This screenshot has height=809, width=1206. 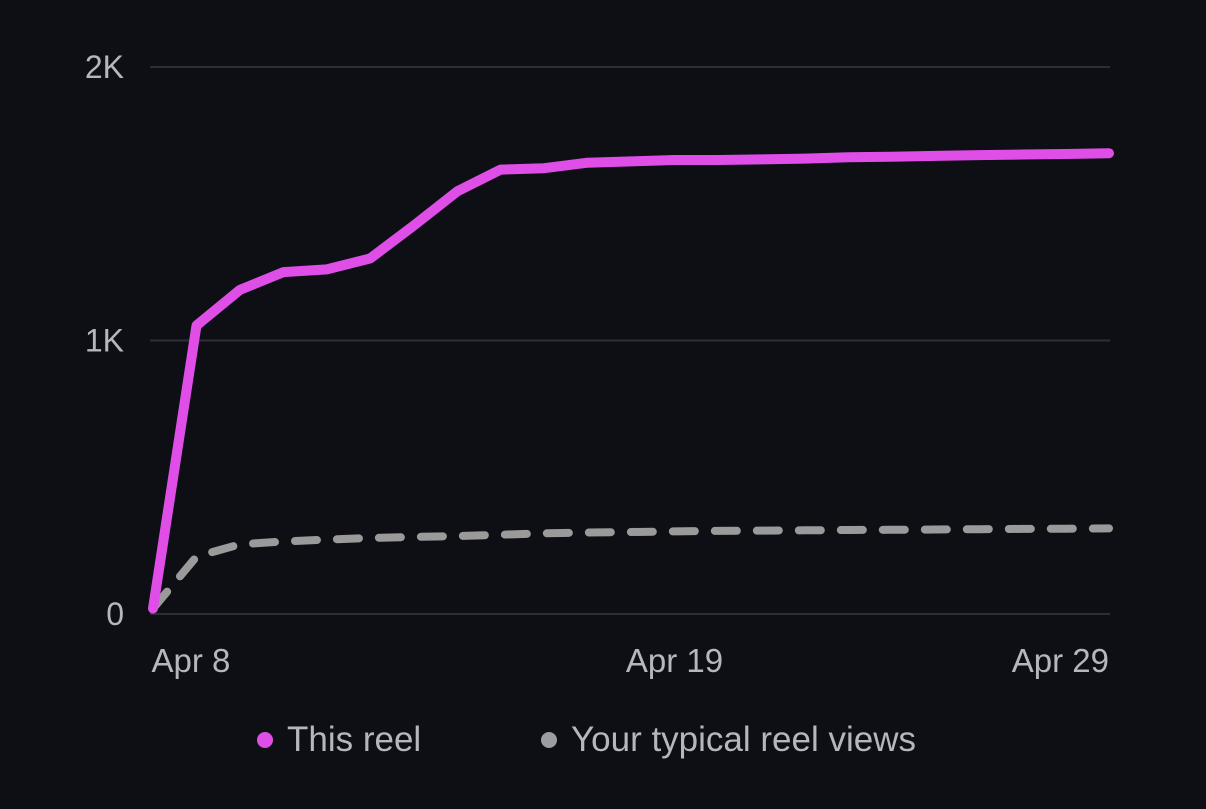 I want to click on y-axis-ticks: 0 1K 2K, so click(x=104, y=340).